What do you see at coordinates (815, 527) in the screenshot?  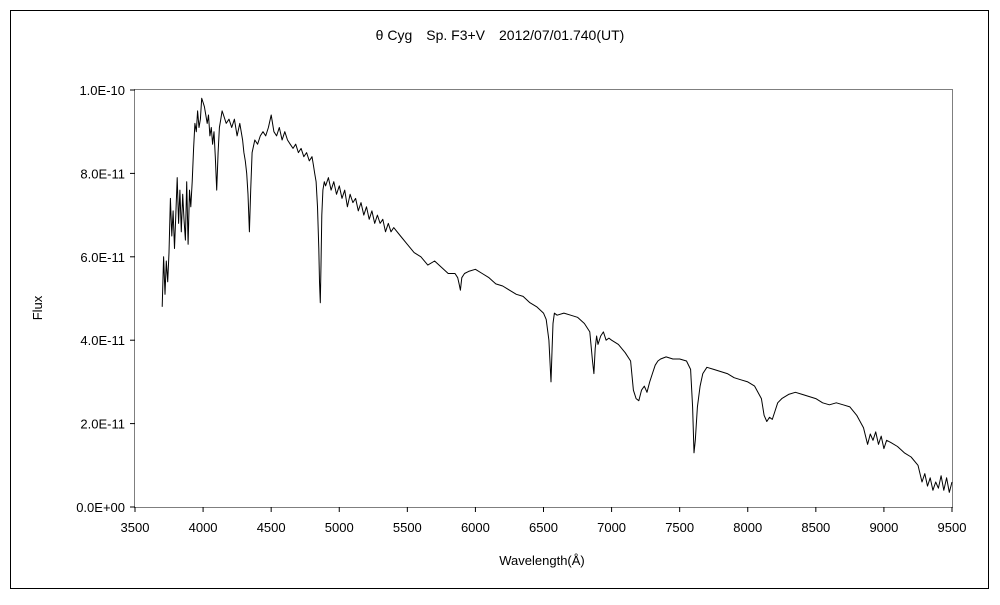 I see `x-tick-label: 8500` at bounding box center [815, 527].